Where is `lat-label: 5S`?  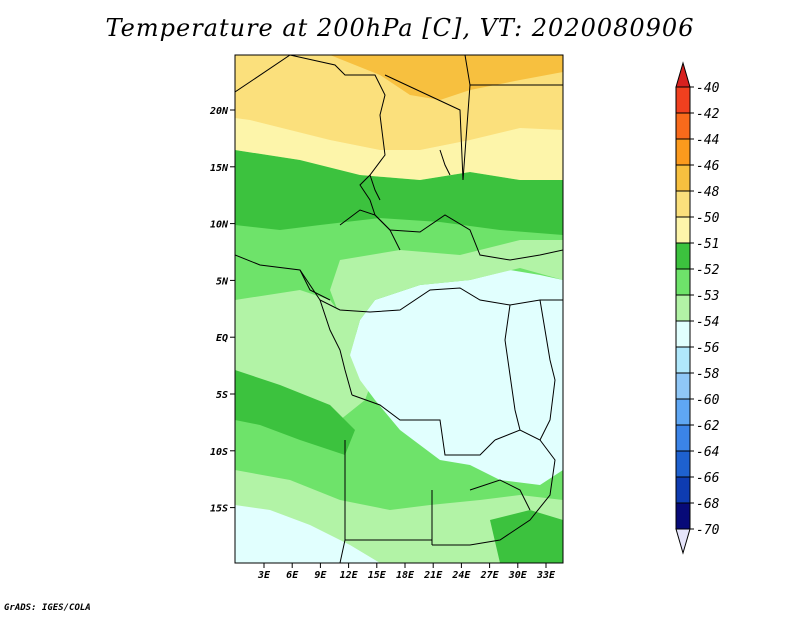
lat-label: 5S is located at coordinates (222, 395).